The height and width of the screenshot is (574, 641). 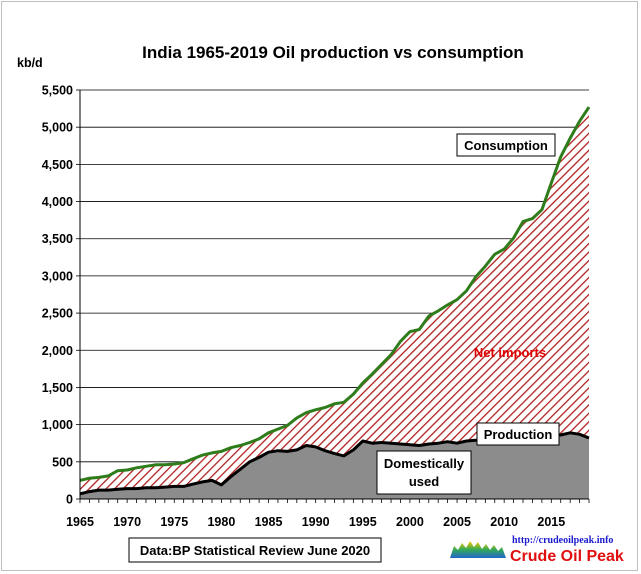 I want to click on annotation-domestically-used: Domestically used, so click(x=424, y=472).